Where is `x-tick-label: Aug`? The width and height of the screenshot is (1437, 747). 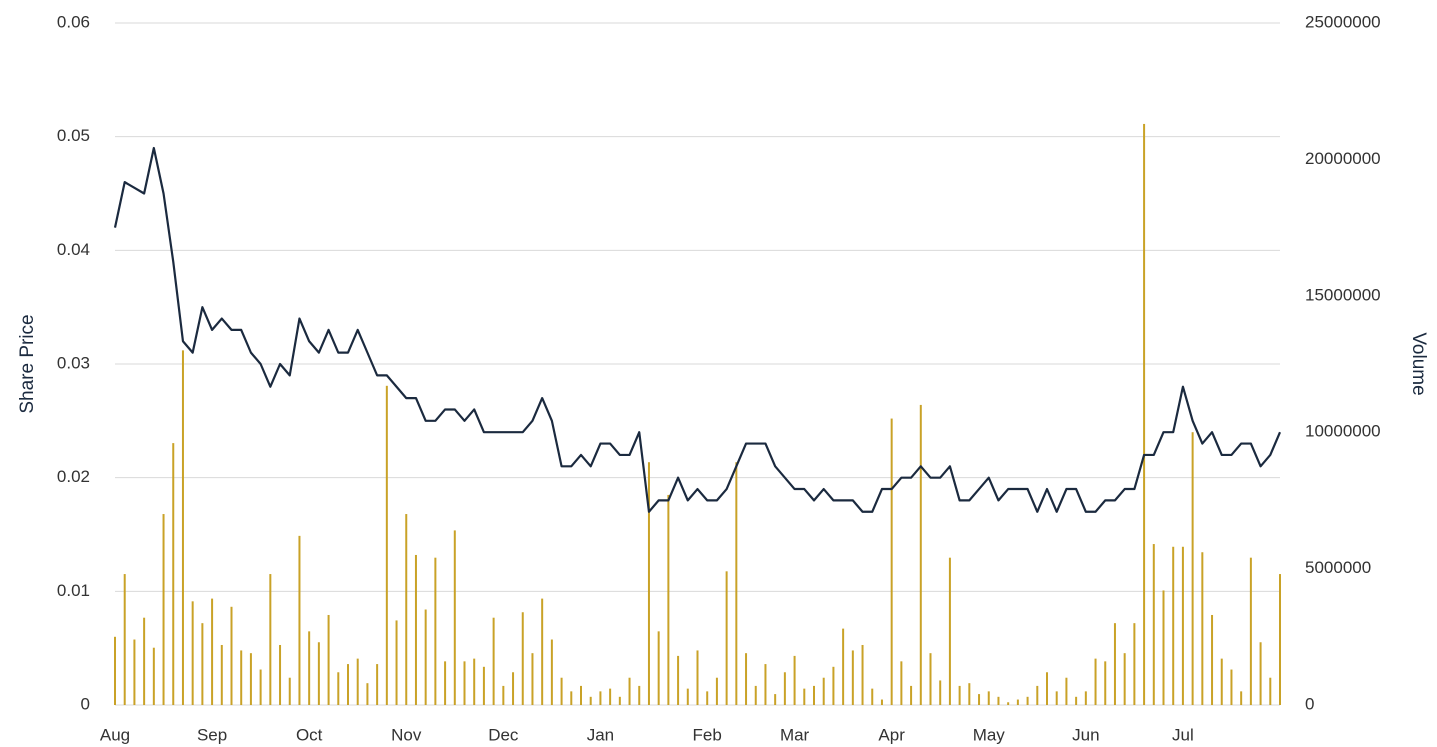 x-tick-label: Aug is located at coordinates (115, 734).